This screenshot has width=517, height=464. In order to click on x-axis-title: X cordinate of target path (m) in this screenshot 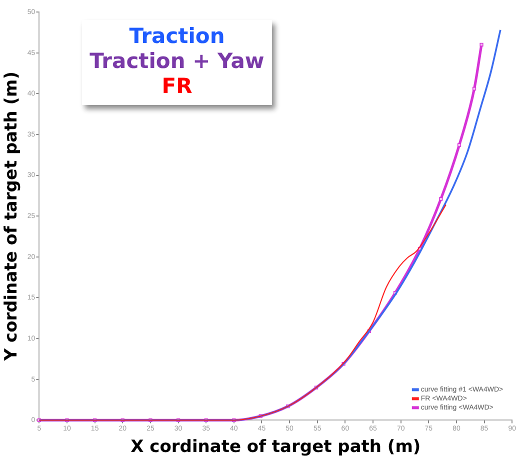, I will do `click(275, 447)`.